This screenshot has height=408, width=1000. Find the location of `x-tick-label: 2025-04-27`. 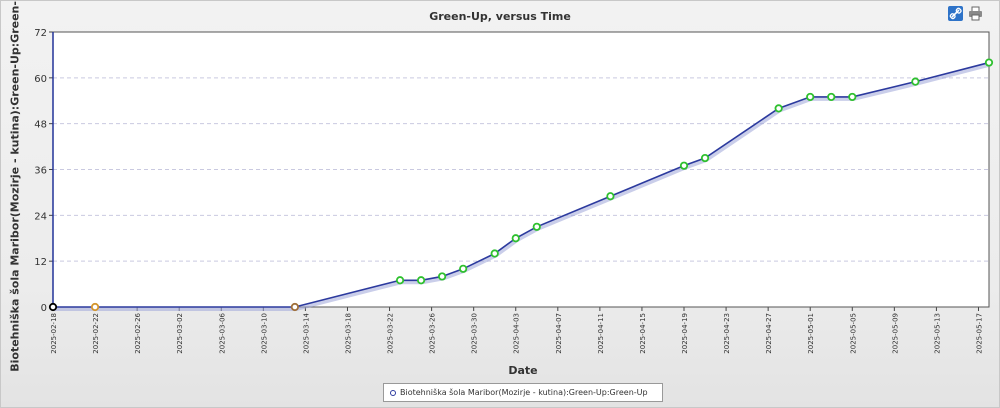

x-tick-label: 2025-04-27 is located at coordinates (769, 333).